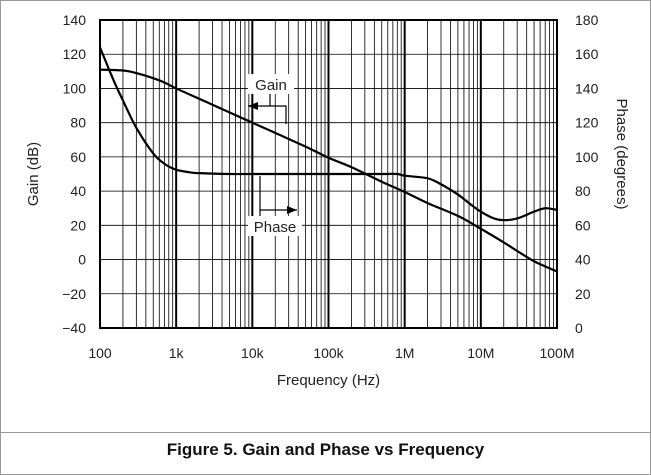 The image size is (651, 475). I want to click on gain-arrow-icon, so click(253, 106).